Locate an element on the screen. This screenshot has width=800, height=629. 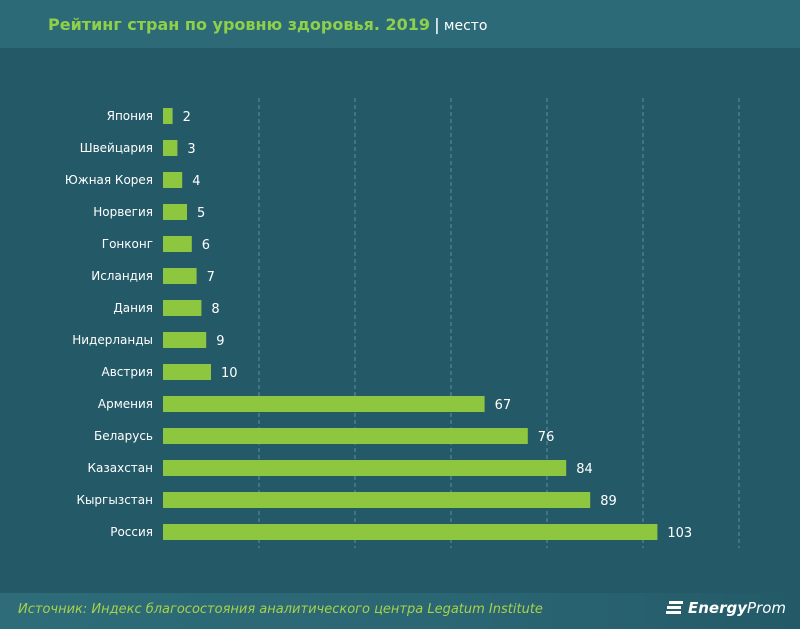
category-label: Япония is located at coordinates (130, 116).